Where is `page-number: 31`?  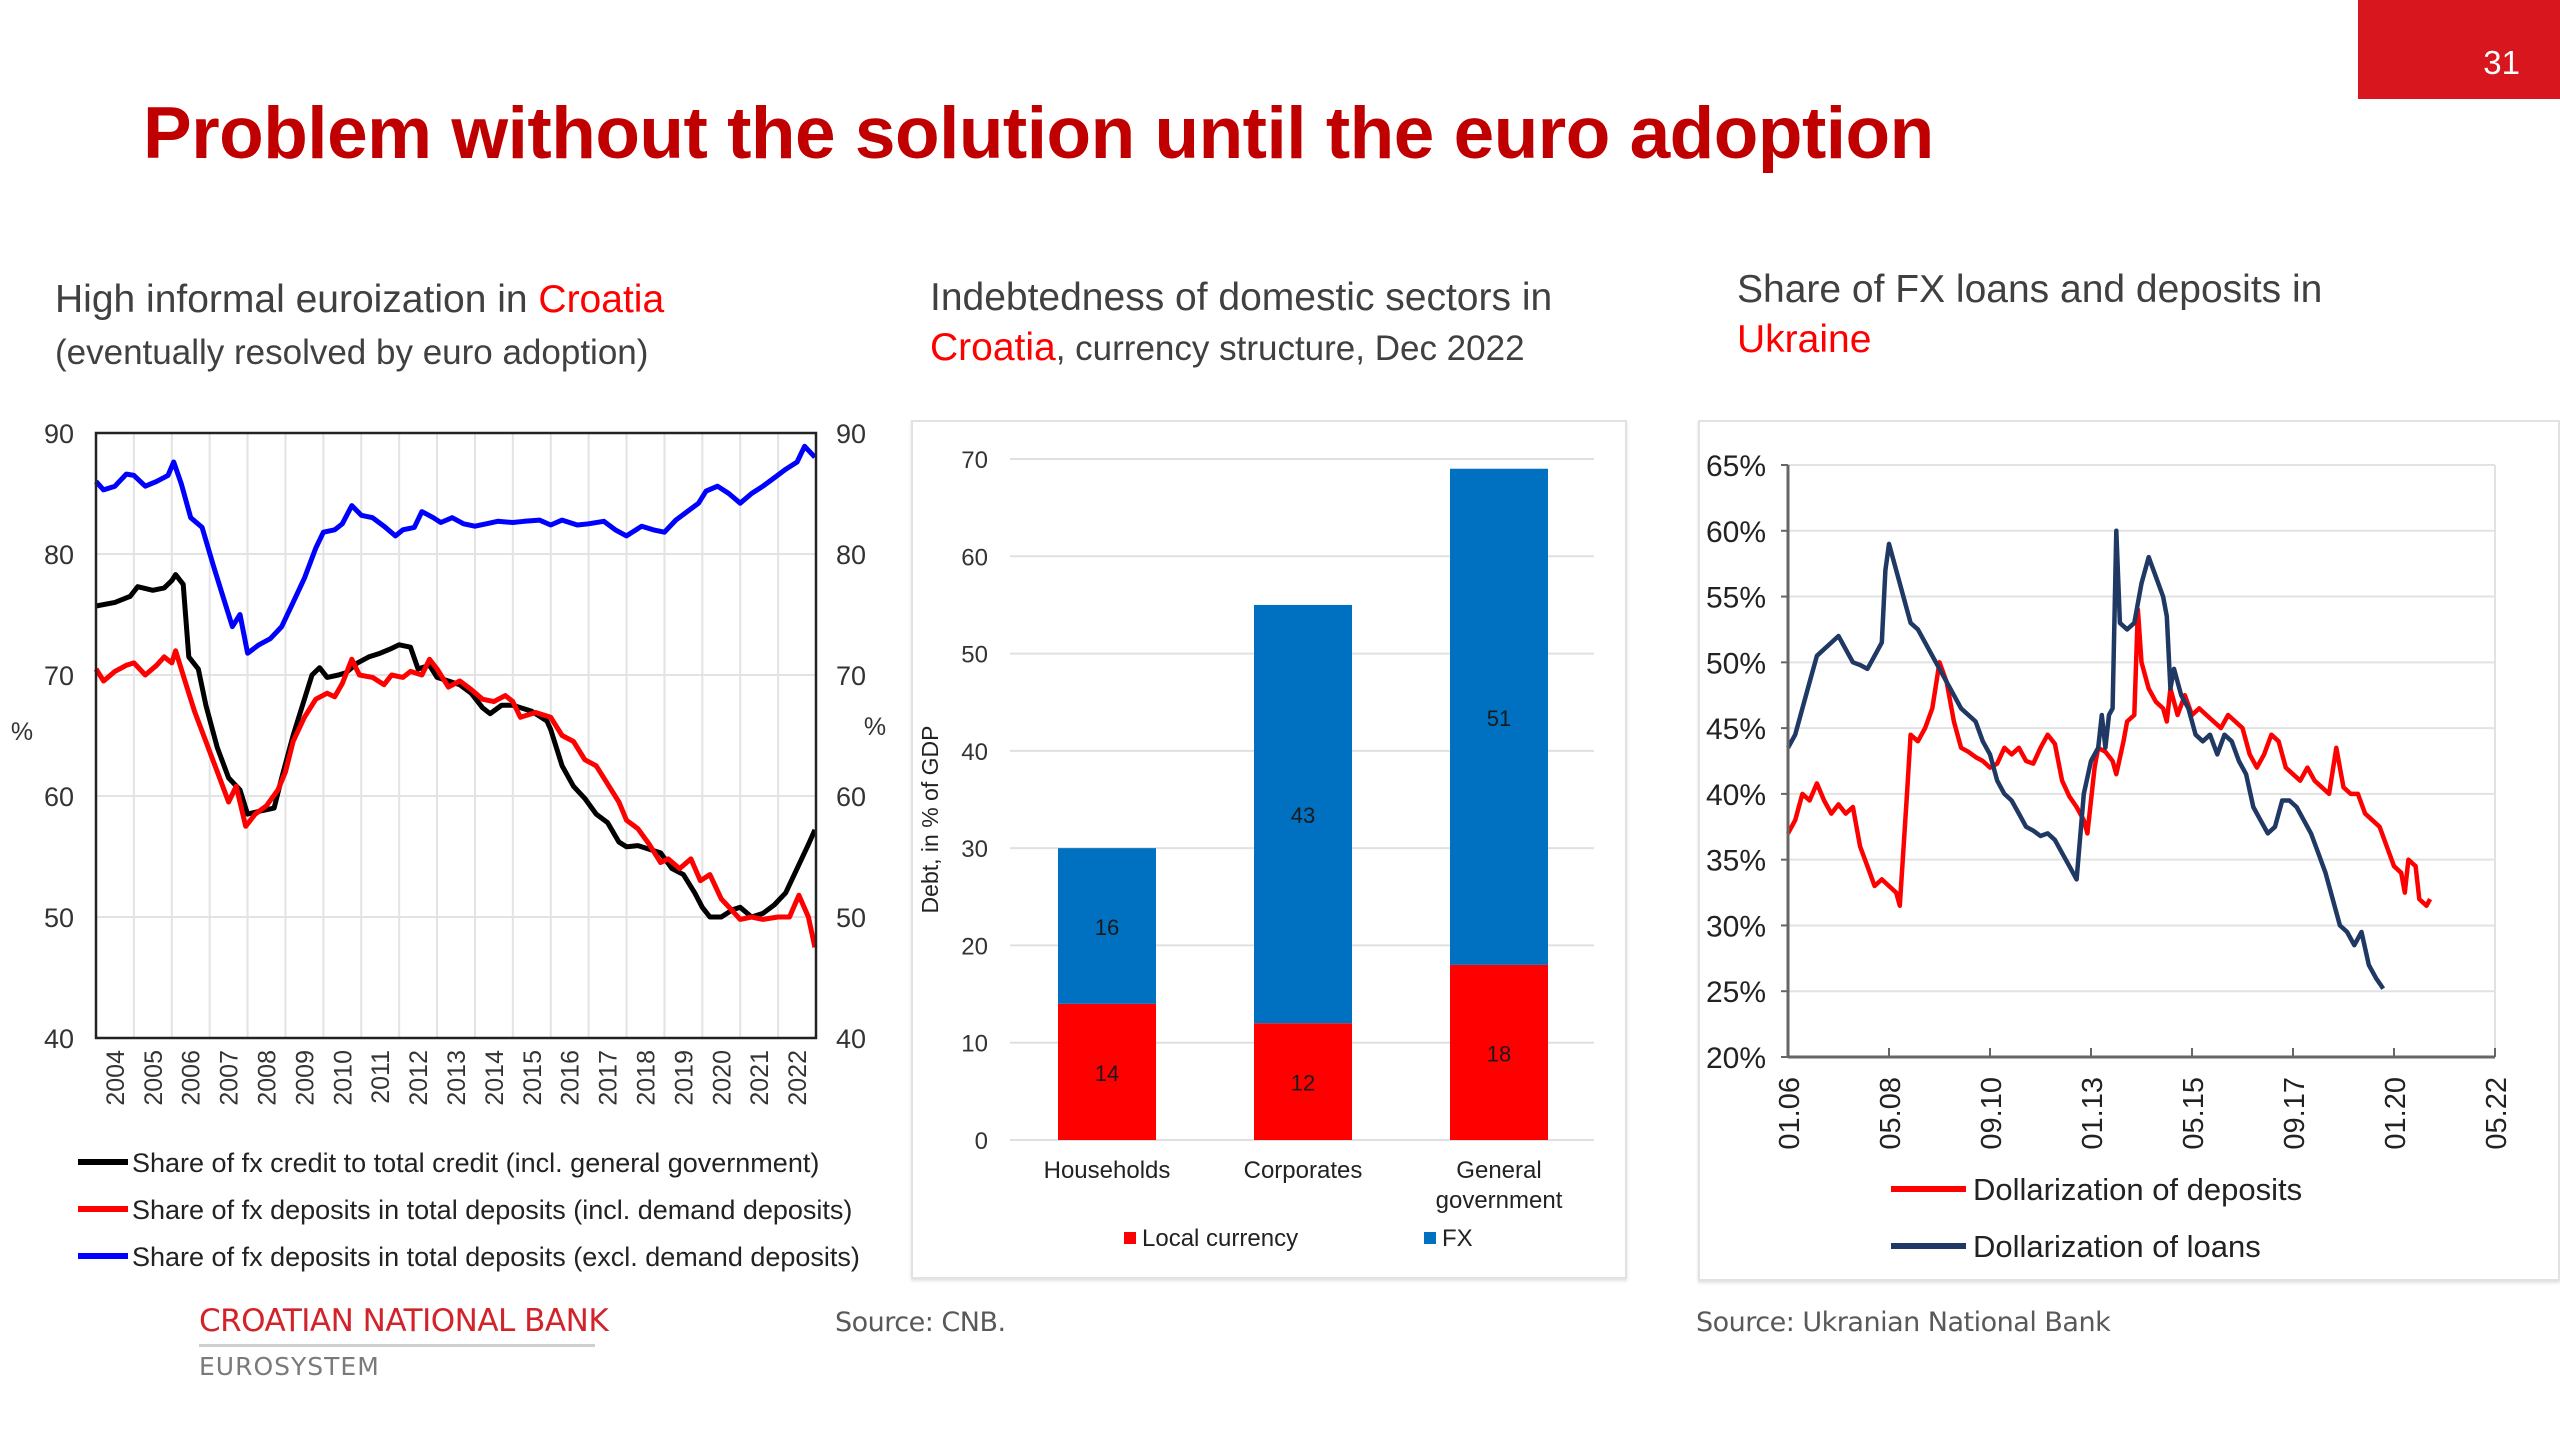
page-number: 31 is located at coordinates (2501, 62).